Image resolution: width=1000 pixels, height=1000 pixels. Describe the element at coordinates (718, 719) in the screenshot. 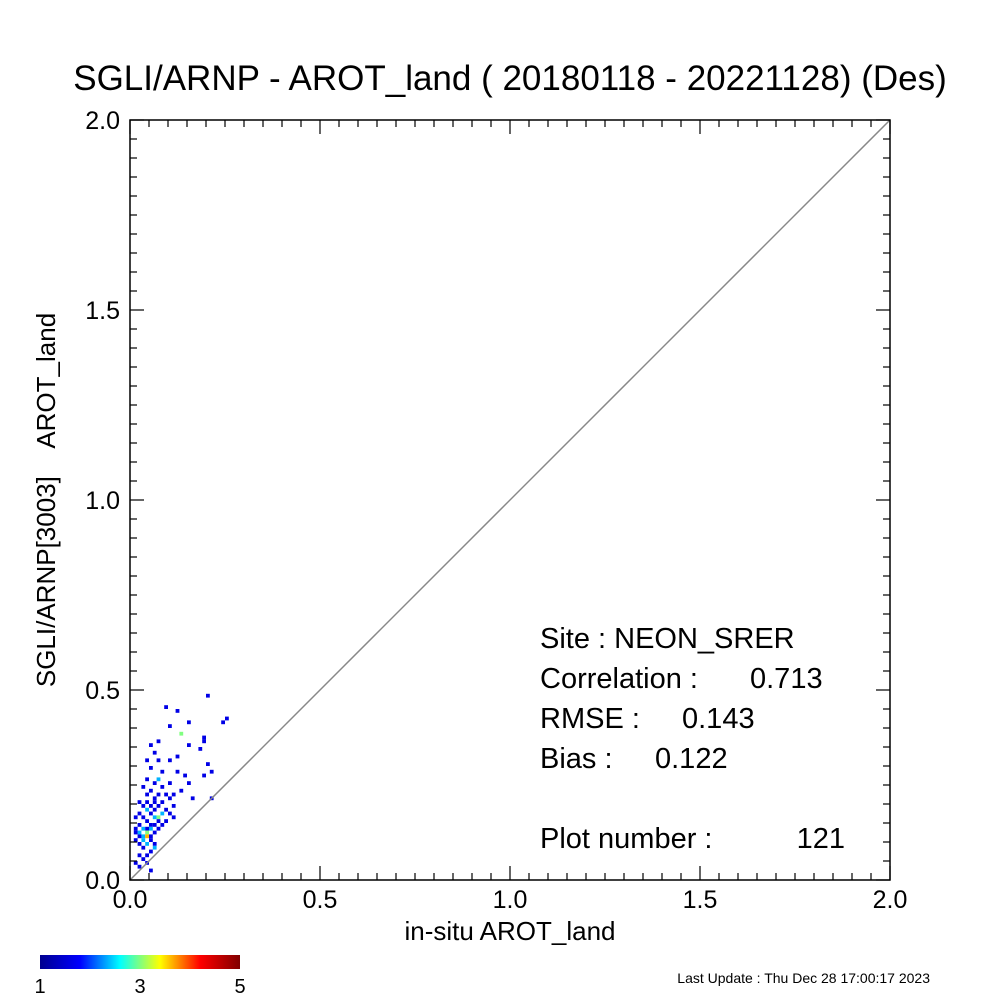

I see `rmse-value: 0.143` at that location.